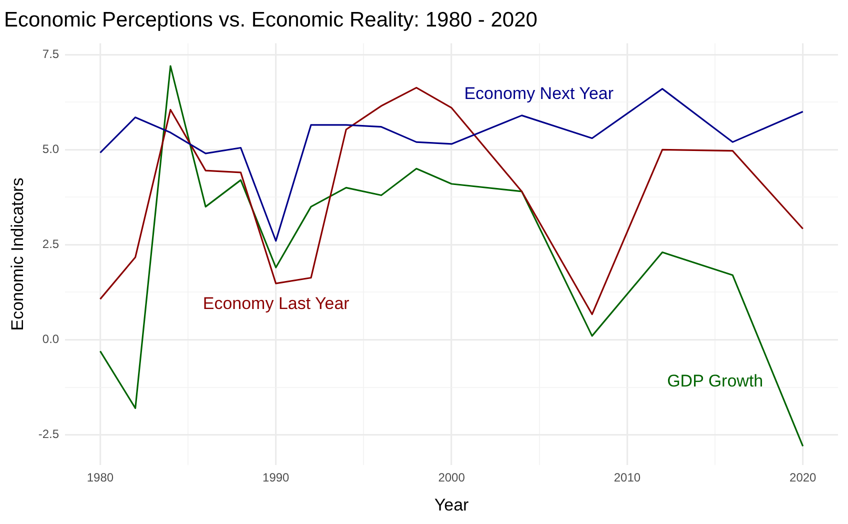 The height and width of the screenshot is (524, 848). What do you see at coordinates (539, 93) in the screenshot?
I see `series-label: Economy Next Year` at bounding box center [539, 93].